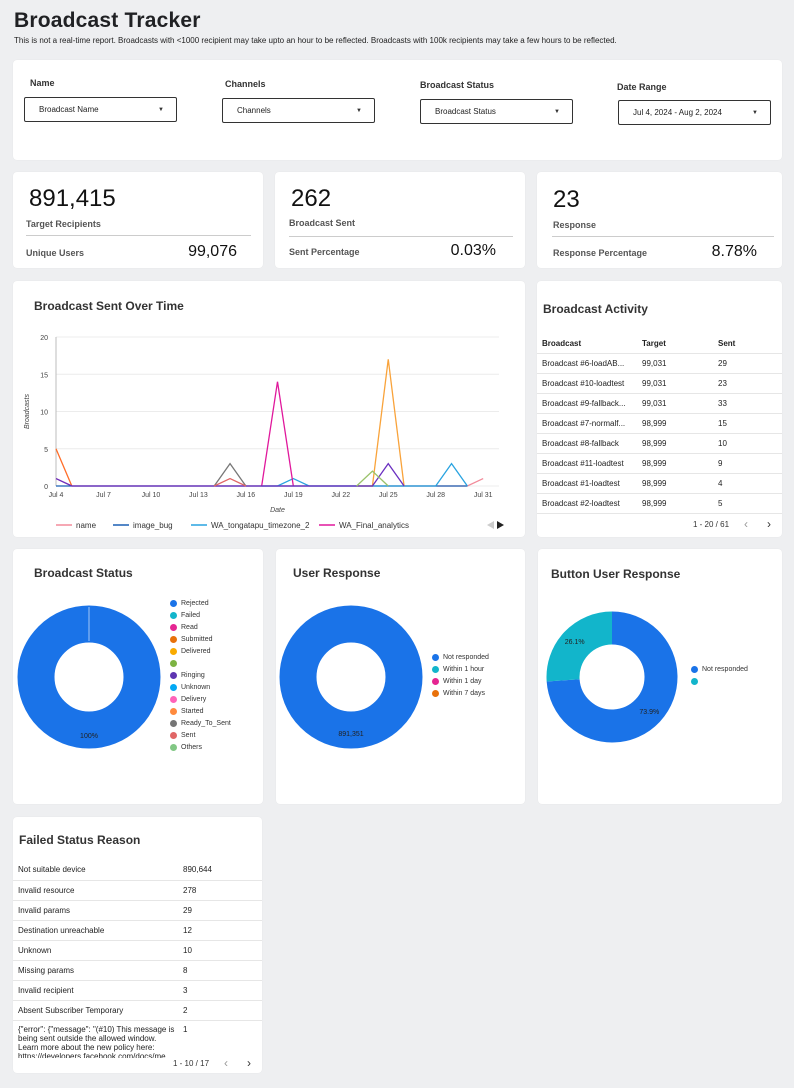  Describe the element at coordinates (245, 84) in the screenshot. I see `channels-filter-label: Channels` at that location.